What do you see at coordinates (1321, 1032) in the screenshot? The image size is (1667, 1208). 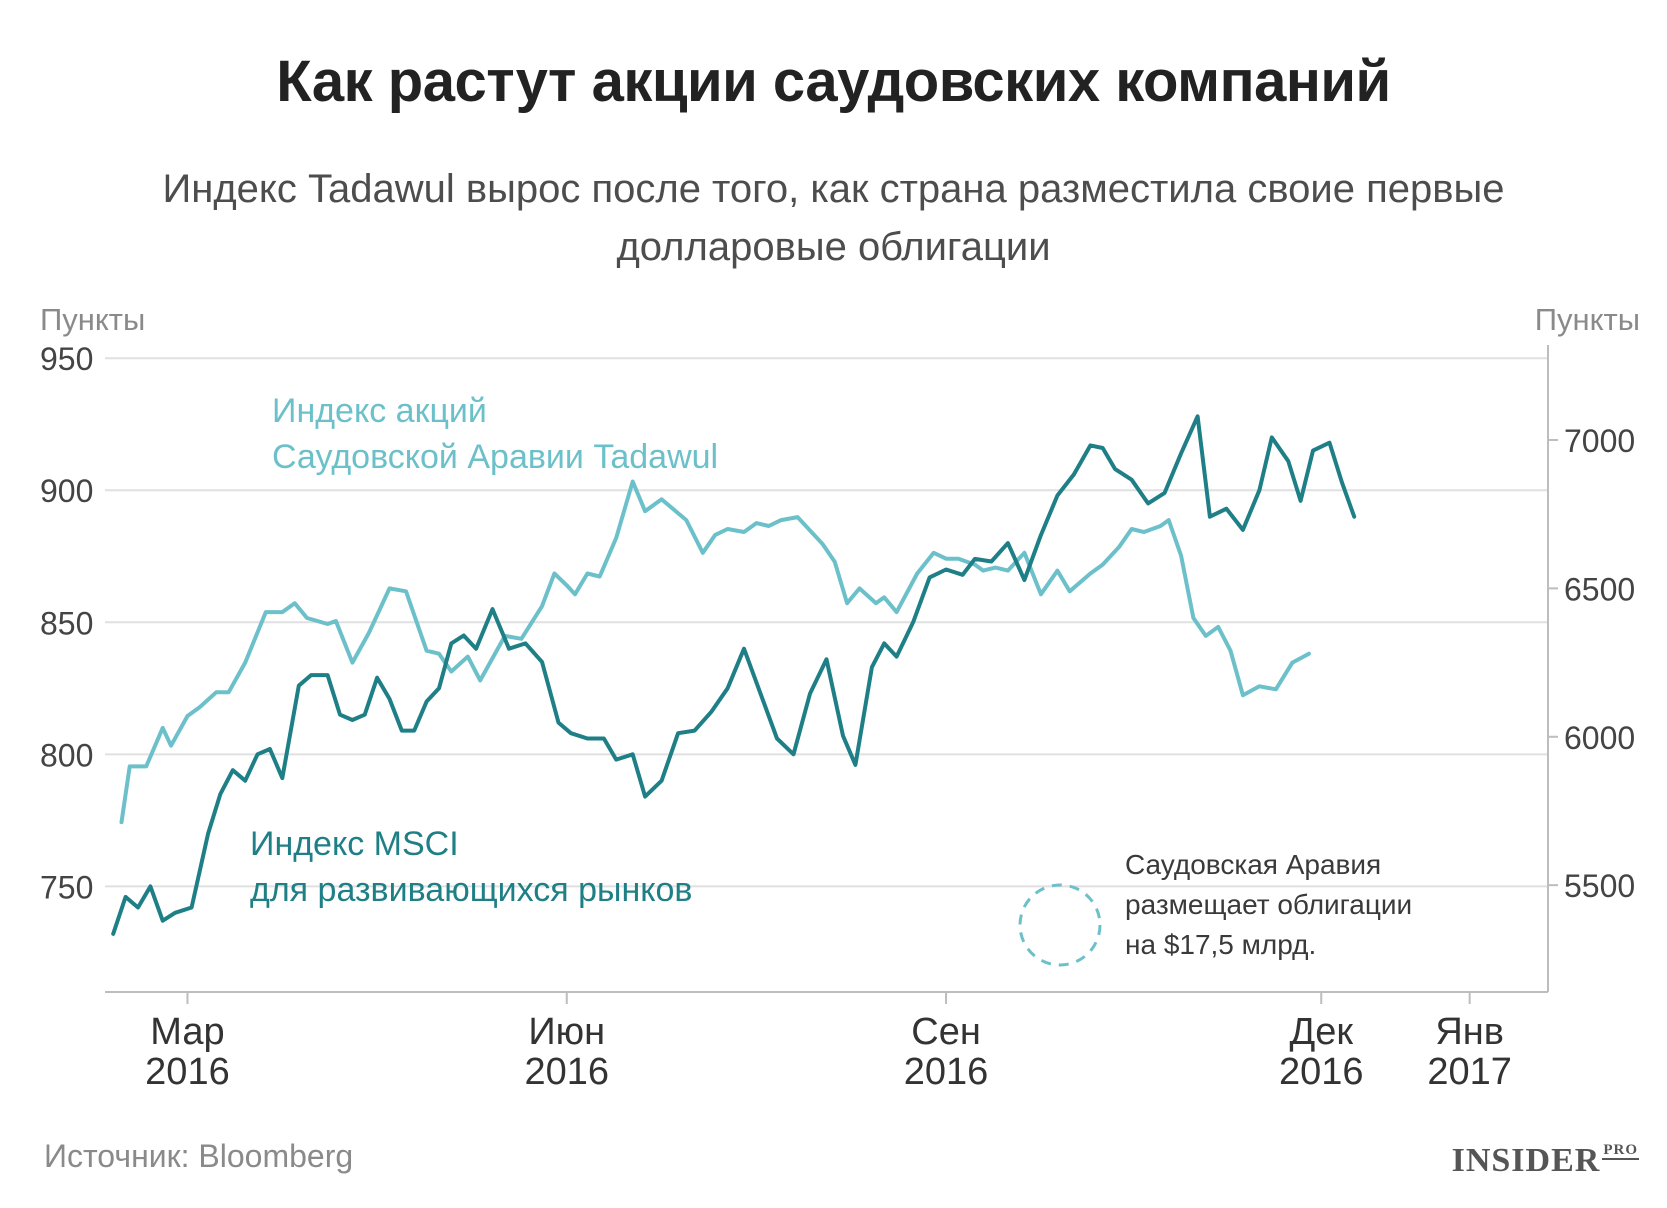 I see `x-tick-month: Дек` at bounding box center [1321, 1032].